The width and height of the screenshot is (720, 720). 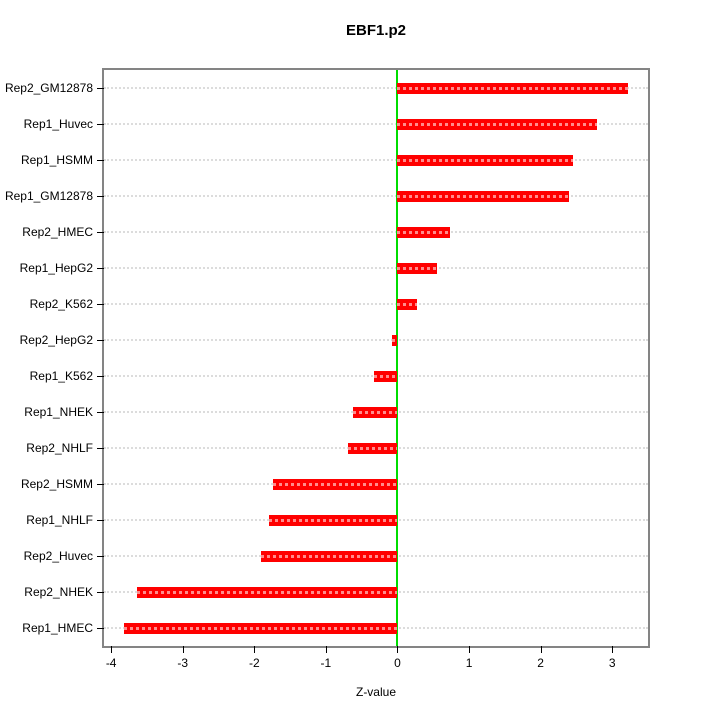 What do you see at coordinates (394, 340) in the screenshot?
I see `bar-Rep2_HepG2` at bounding box center [394, 340].